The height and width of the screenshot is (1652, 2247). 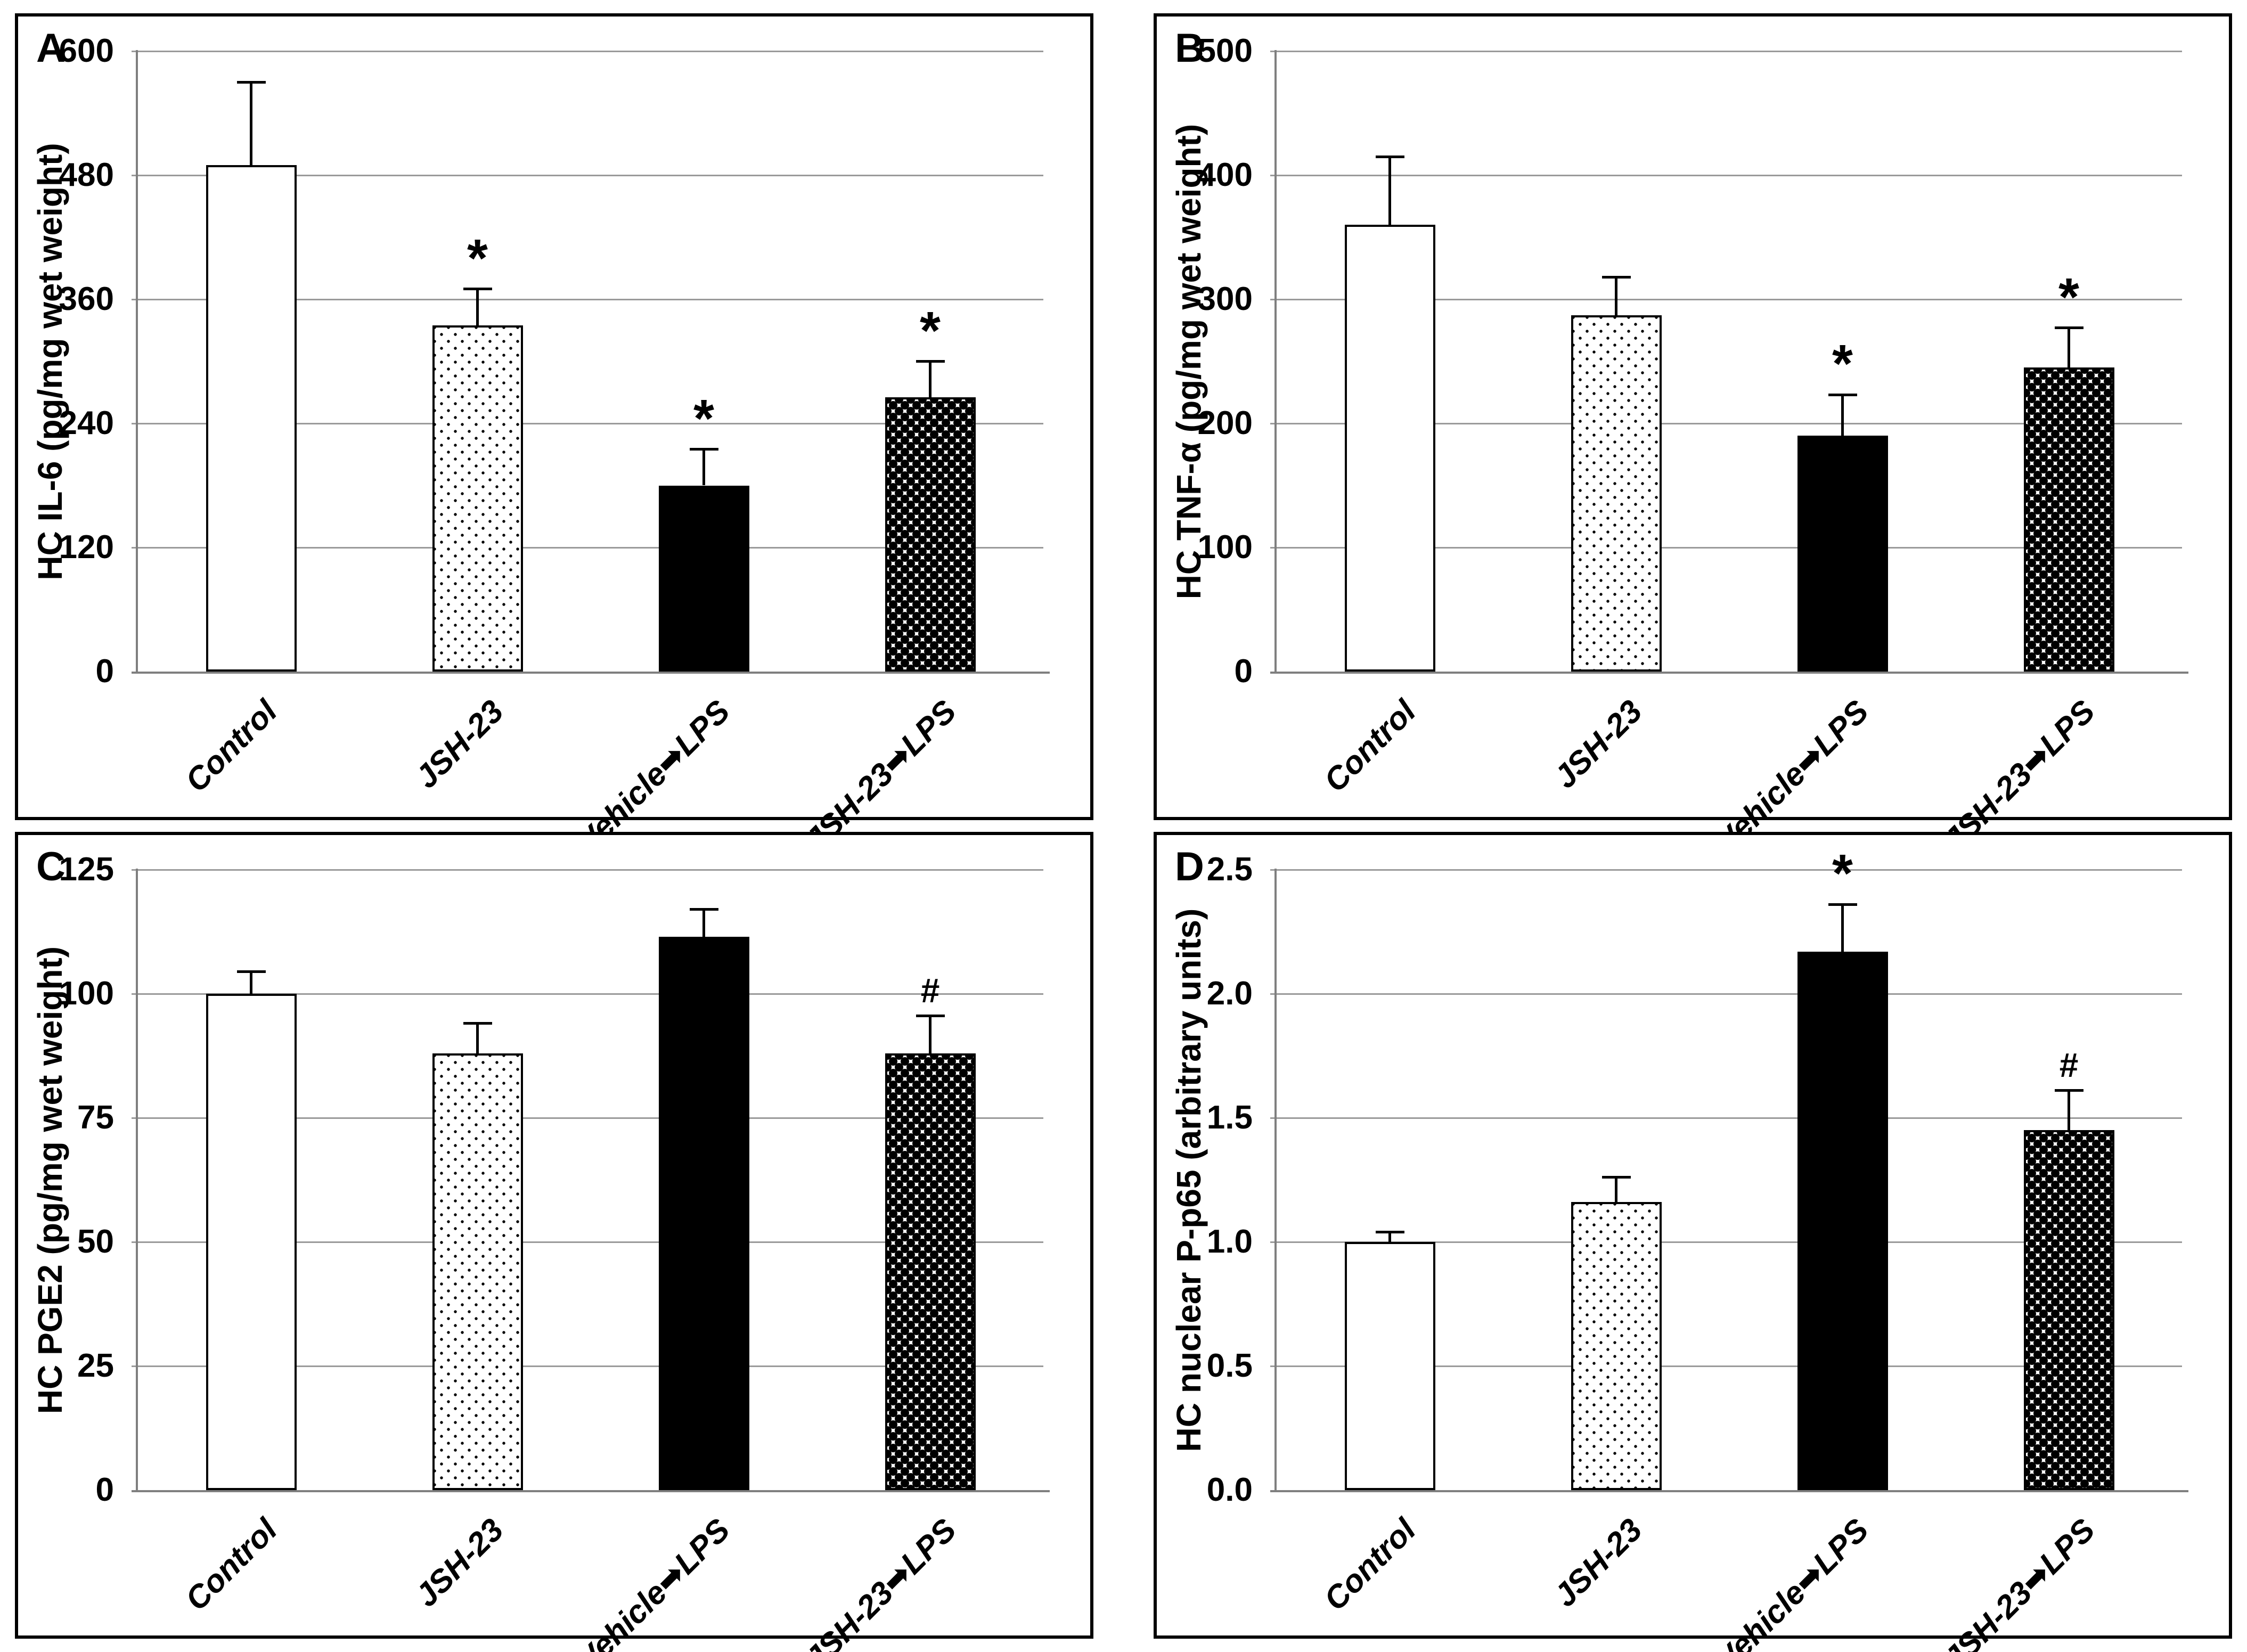 What do you see at coordinates (95, 1365) in the screenshot?
I see `y-tick-label: 25` at bounding box center [95, 1365].